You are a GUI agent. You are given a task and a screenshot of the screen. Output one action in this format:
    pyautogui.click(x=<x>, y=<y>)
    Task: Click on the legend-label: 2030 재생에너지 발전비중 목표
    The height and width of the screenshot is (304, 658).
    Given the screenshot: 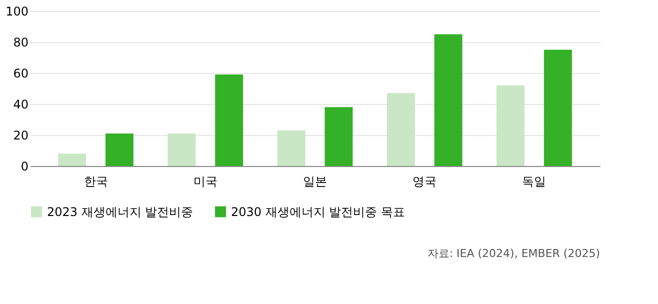 What is the action you would take?
    pyautogui.click(x=318, y=211)
    